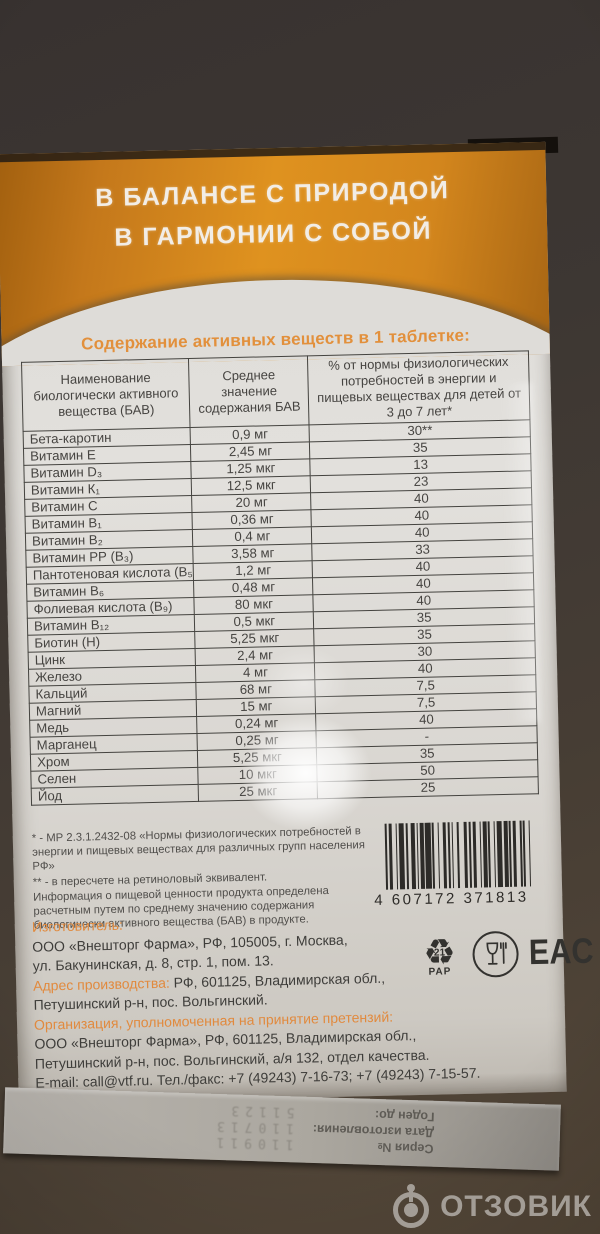 The width and height of the screenshot is (600, 1234). Describe the element at coordinates (561, 952) in the screenshot. I see `eac-mark: EAC` at that location.